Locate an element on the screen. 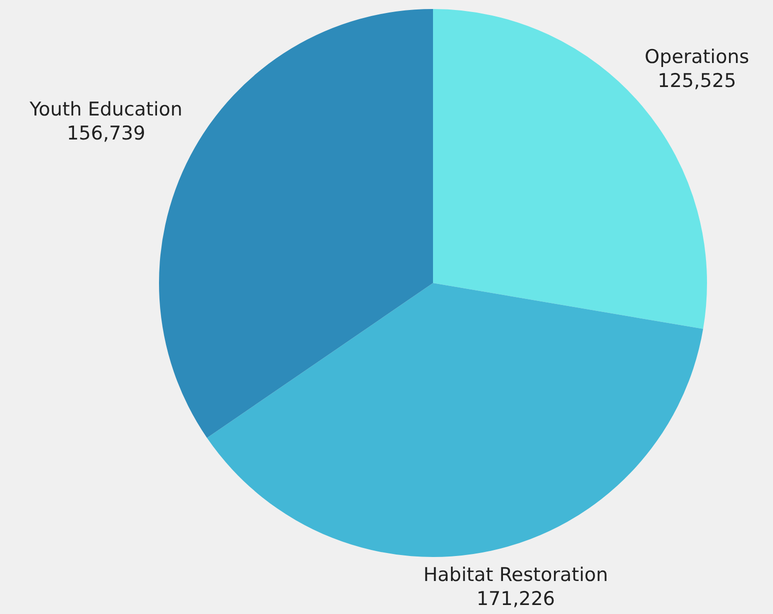 The width and height of the screenshot is (773, 614). slice-label: Habitat Restoration is located at coordinates (515, 575).